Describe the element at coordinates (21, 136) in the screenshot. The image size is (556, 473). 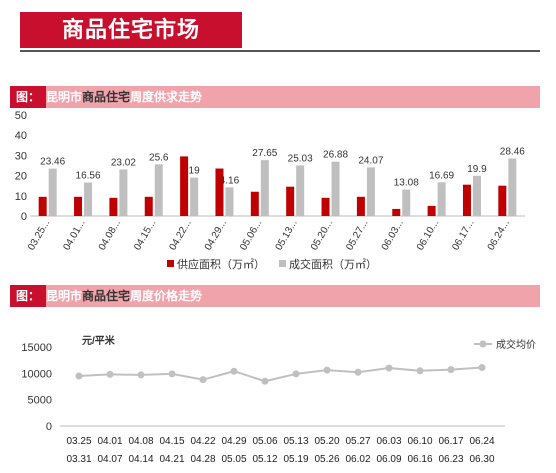
I see `y-tick-label: 40` at that location.